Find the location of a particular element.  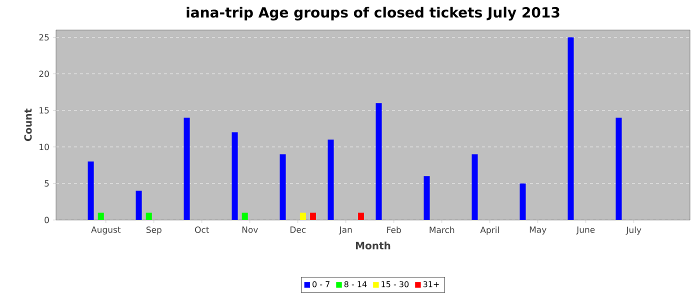

x-tick-label: August is located at coordinates (106, 230).